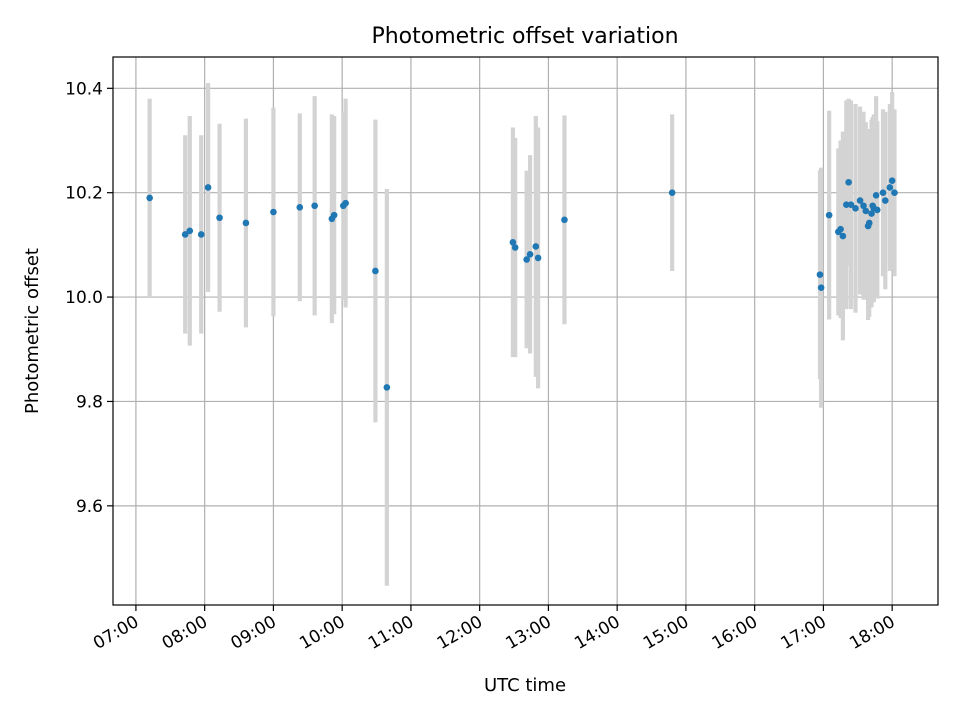  Describe the element at coordinates (84, 194) in the screenshot. I see `y-tick-label: 10.2` at that location.